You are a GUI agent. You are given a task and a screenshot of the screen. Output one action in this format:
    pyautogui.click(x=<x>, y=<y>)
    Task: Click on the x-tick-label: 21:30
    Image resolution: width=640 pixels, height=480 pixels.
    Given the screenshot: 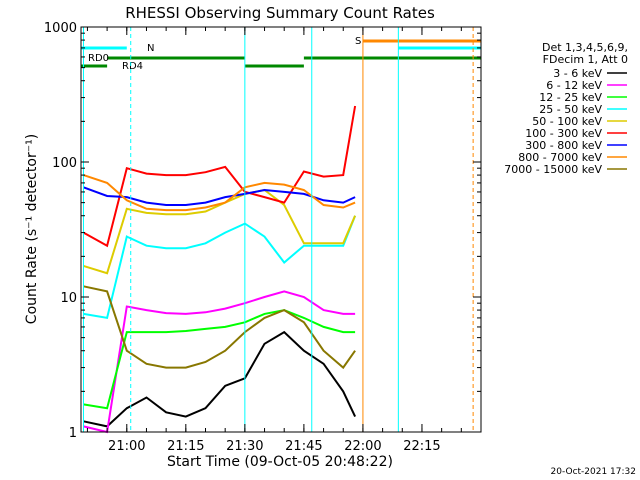 What is the action you would take?
    pyautogui.click(x=244, y=446)
    